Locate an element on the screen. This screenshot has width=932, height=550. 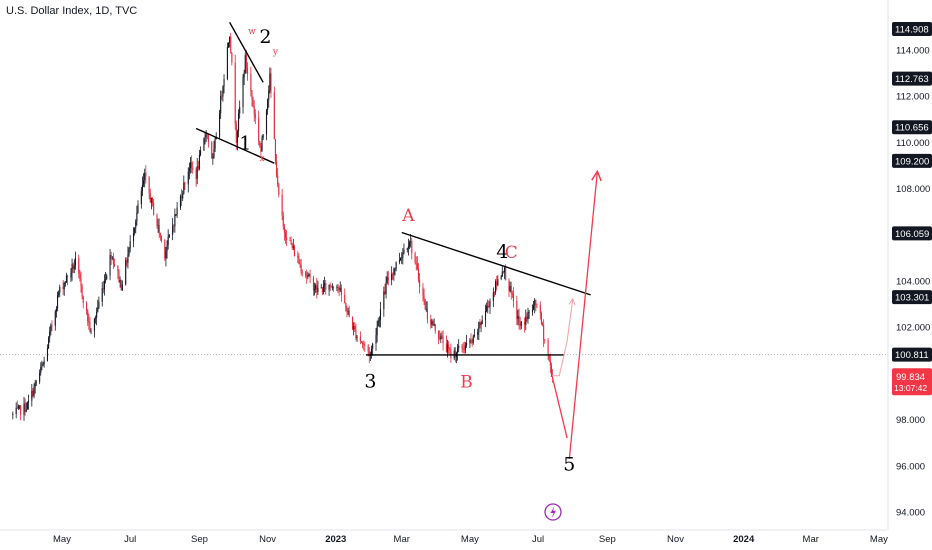
price-tag-label: 103.301 is located at coordinates (912, 298).